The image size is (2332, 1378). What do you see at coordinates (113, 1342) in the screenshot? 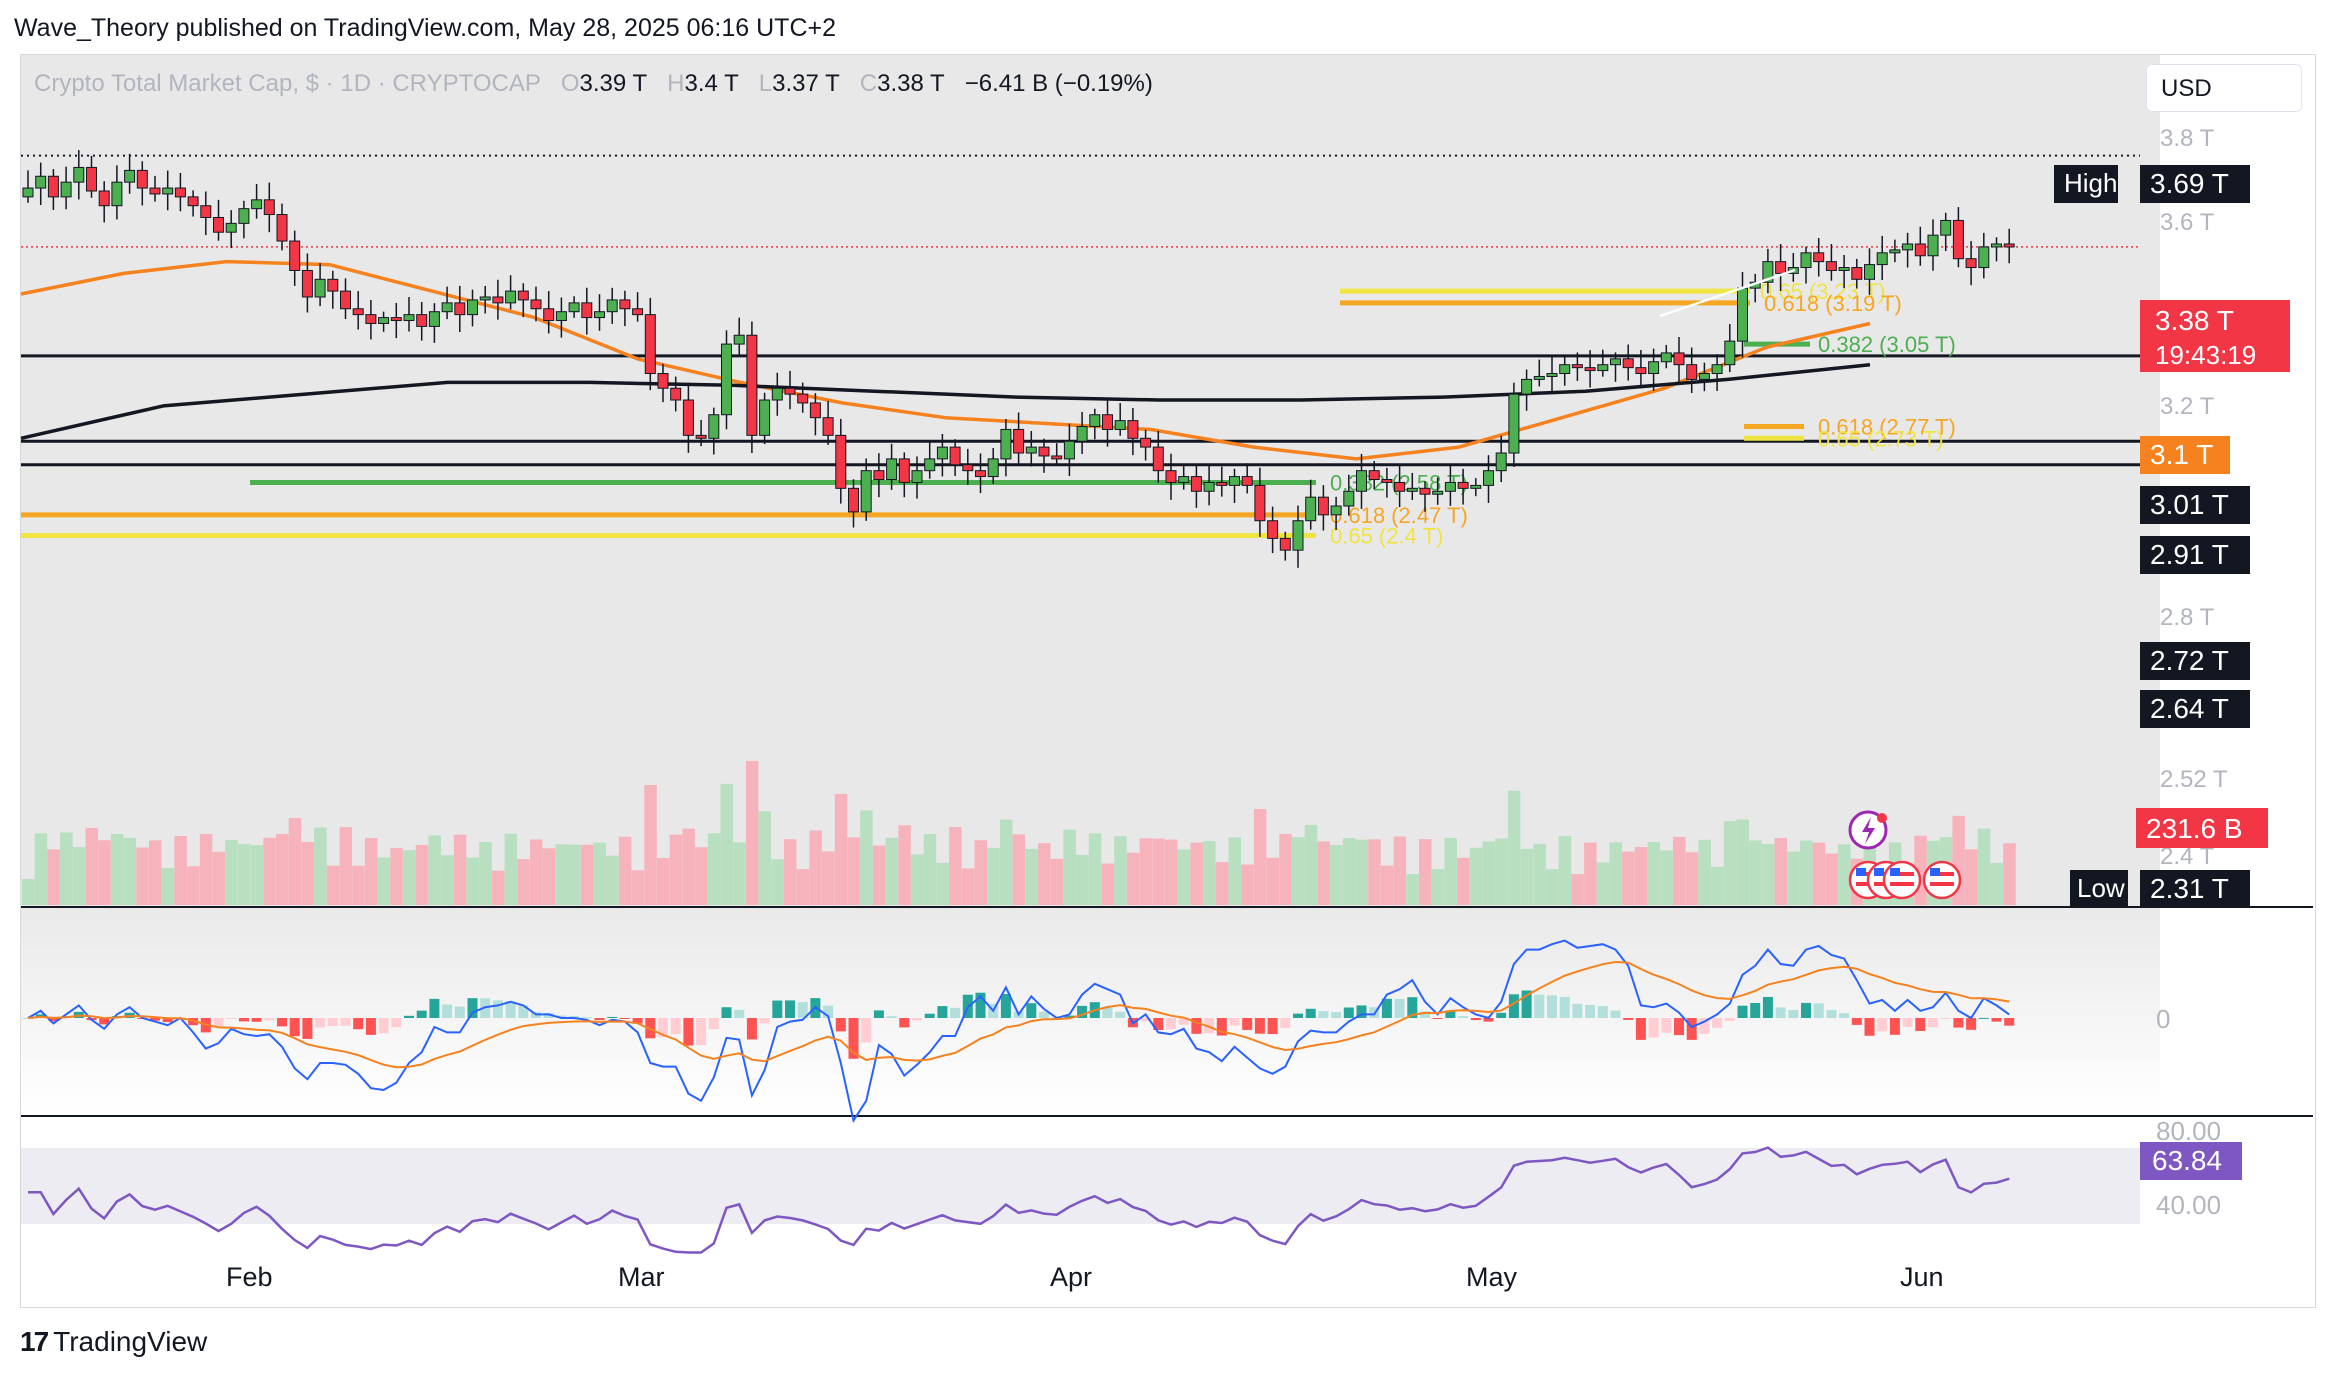
I see `footer-brand: 17 TradingView` at bounding box center [113, 1342].